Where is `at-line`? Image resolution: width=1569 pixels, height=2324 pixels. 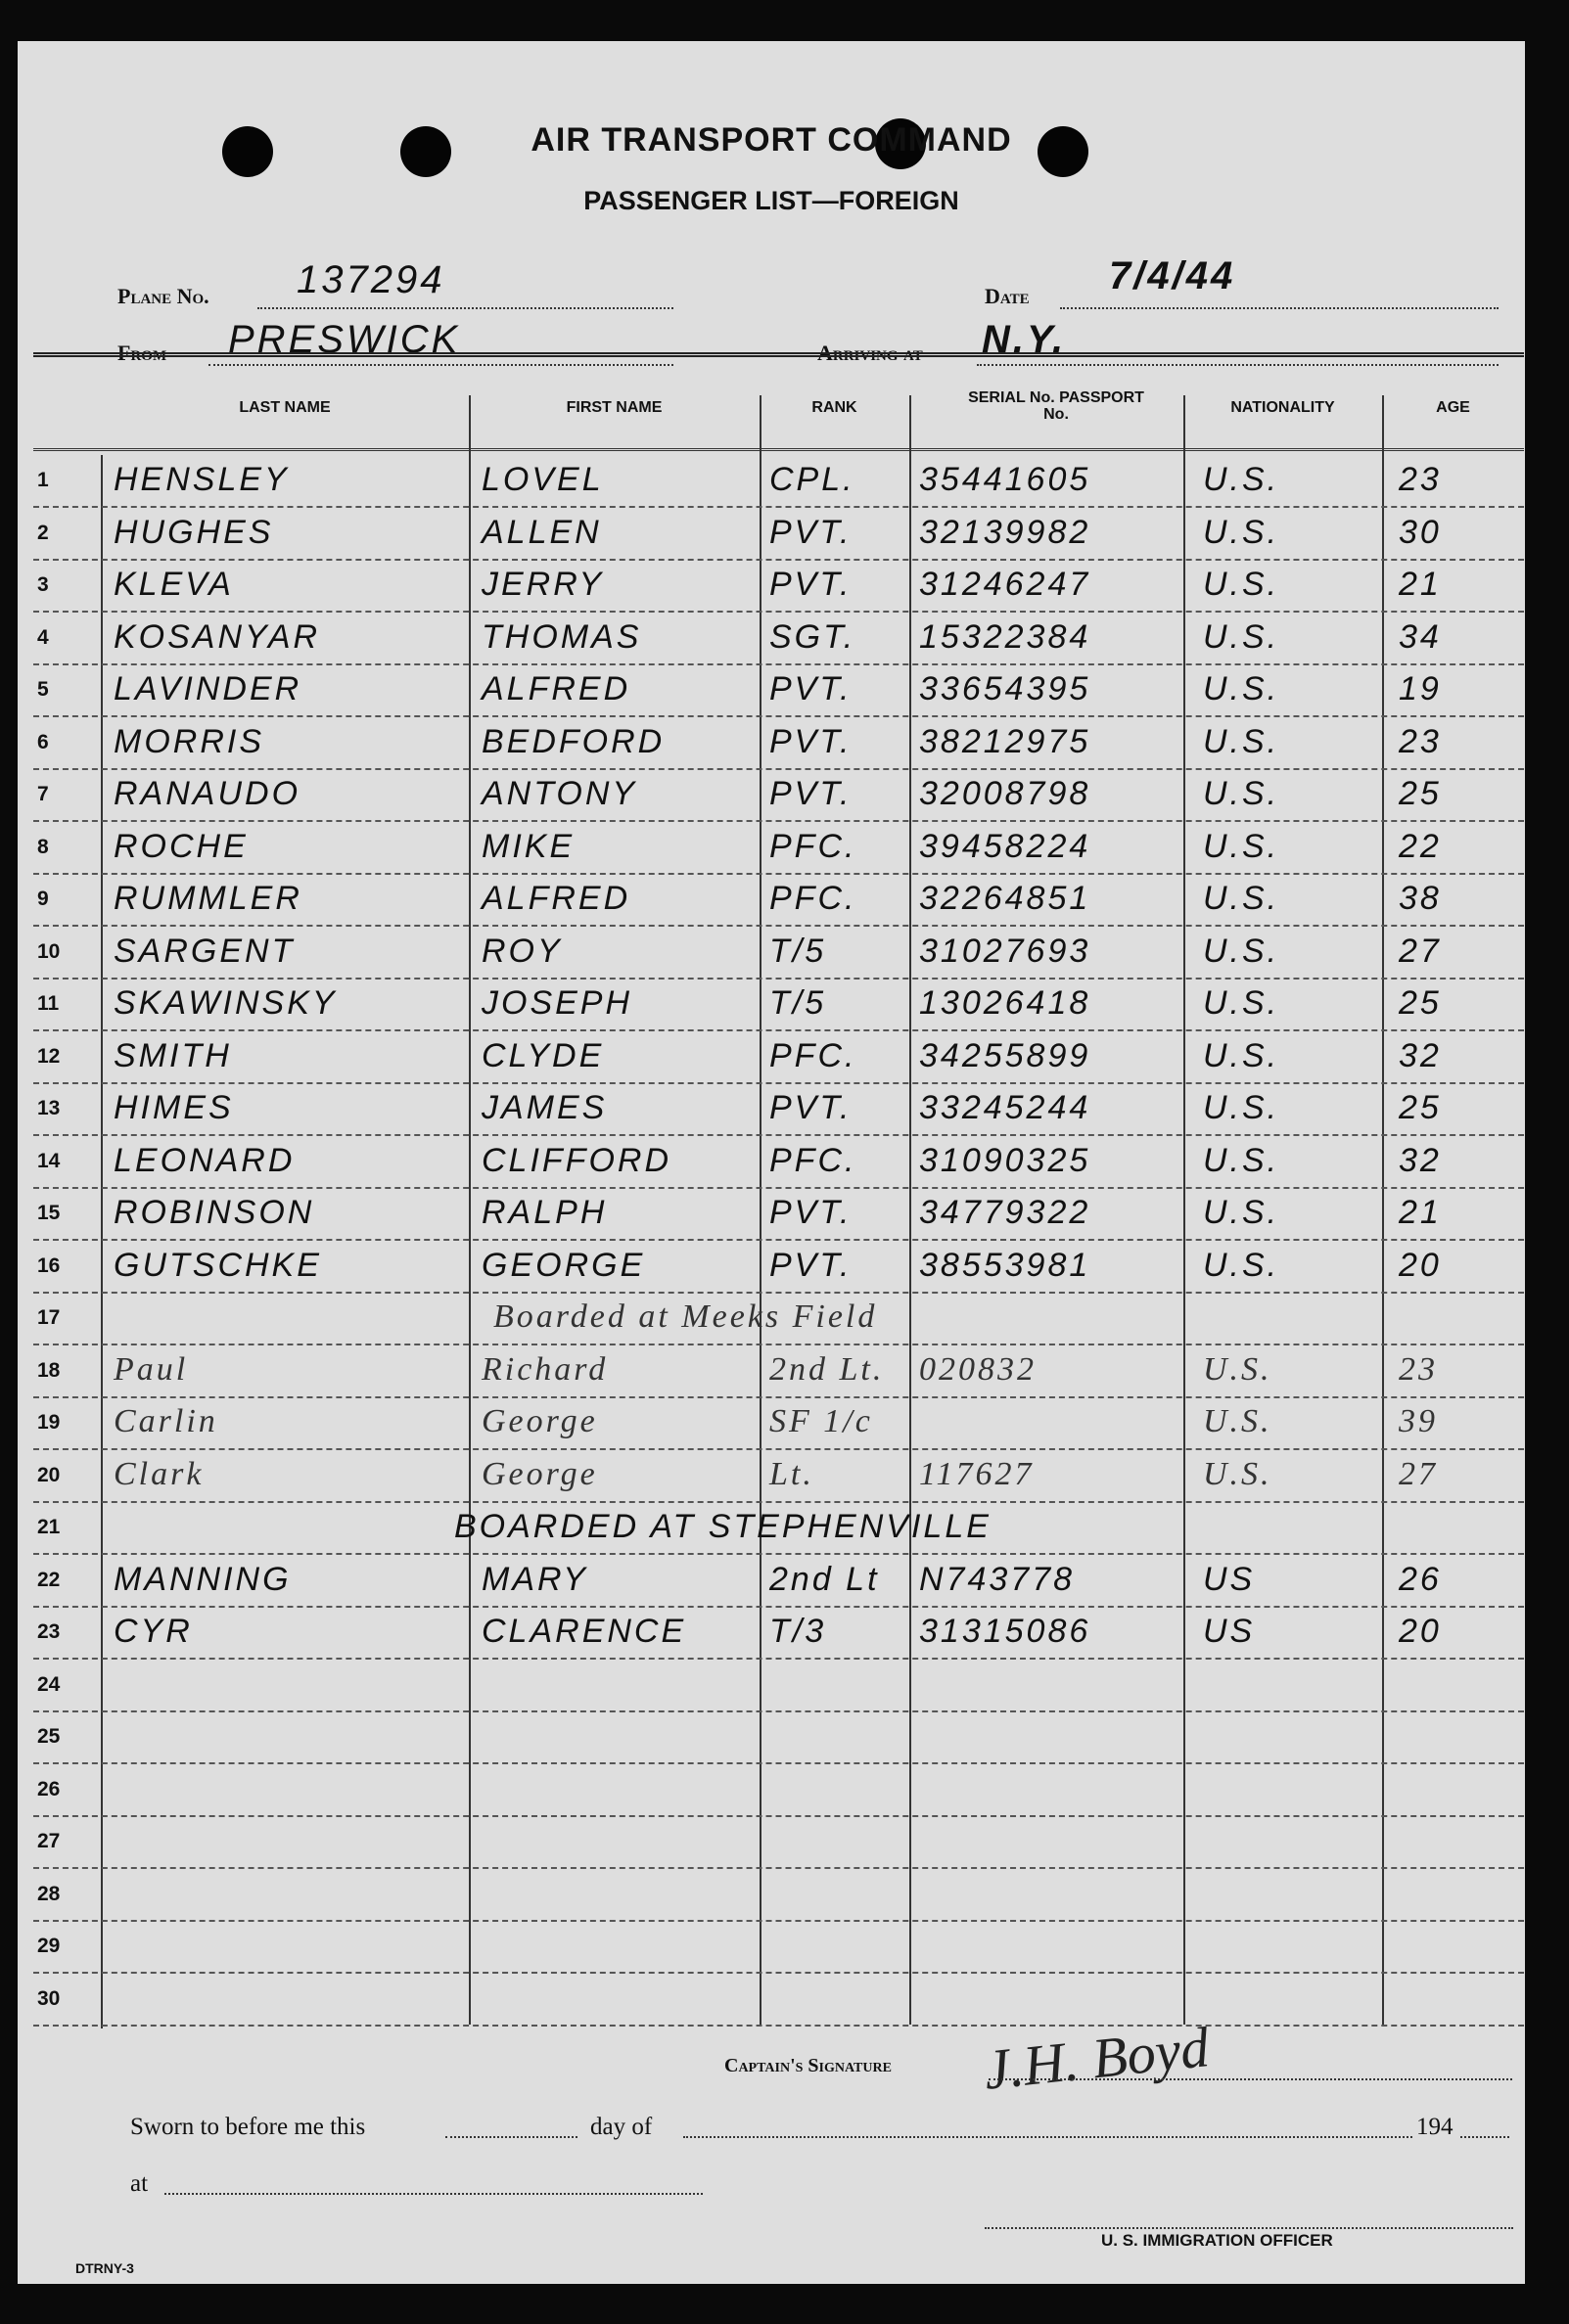
at-line is located at coordinates (433, 2194).